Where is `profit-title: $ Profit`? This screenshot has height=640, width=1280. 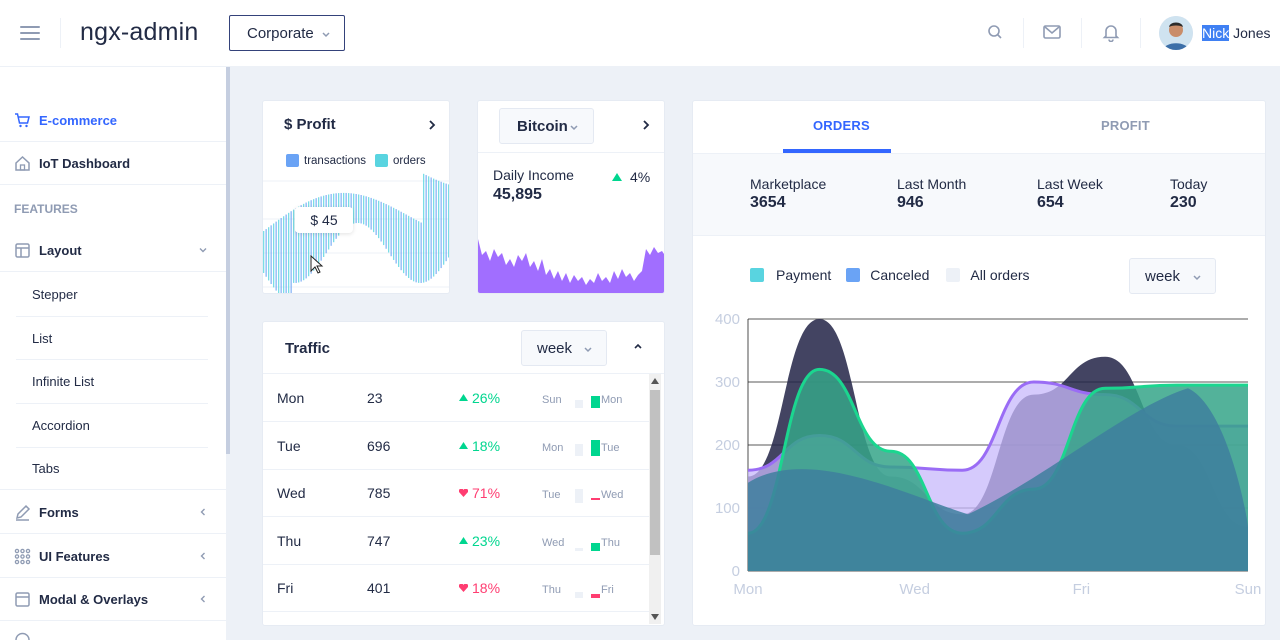 profit-title: $ Profit is located at coordinates (310, 124).